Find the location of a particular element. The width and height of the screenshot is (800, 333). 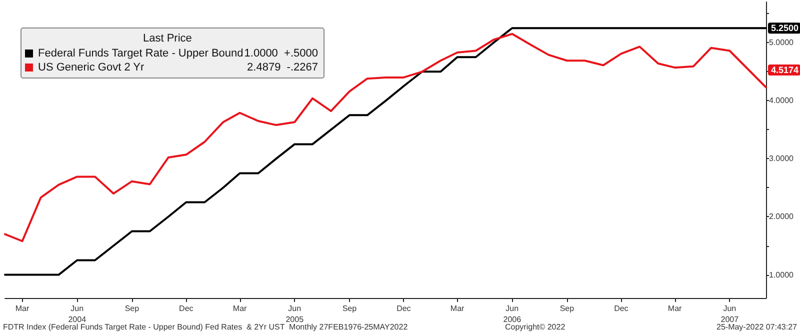

y-tick-label: 1.0000 is located at coordinates (781, 275).